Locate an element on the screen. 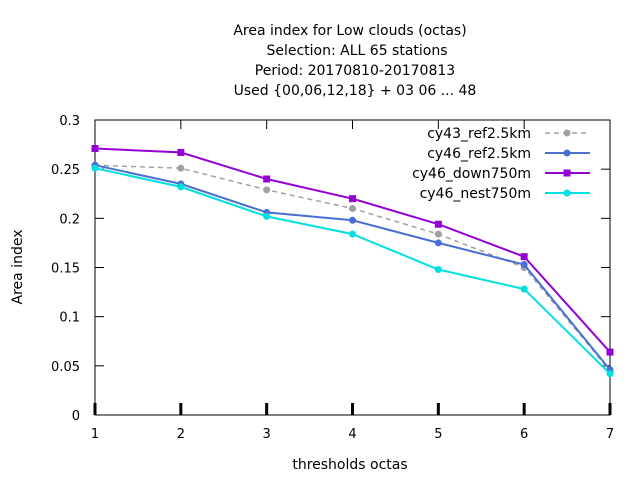  y-tick-label: 0.15 is located at coordinates (65, 269).